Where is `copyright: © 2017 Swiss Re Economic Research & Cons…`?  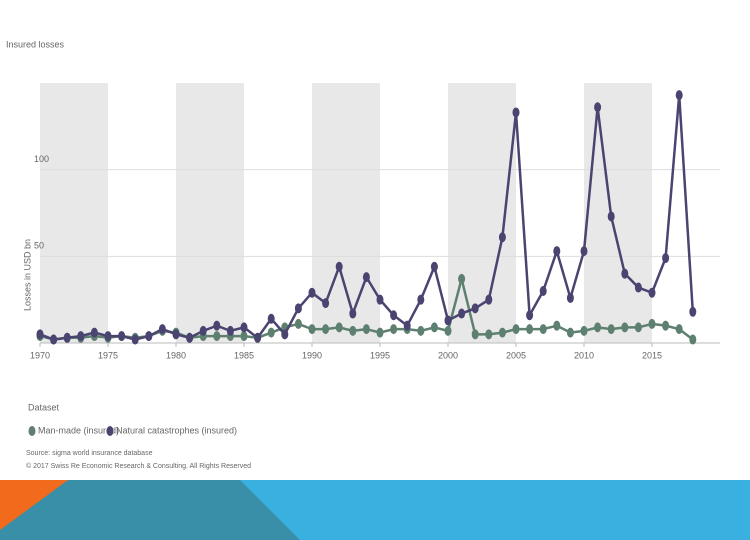
copyright: © 2017 Swiss Re Economic Research & Cons… is located at coordinates (138, 466).